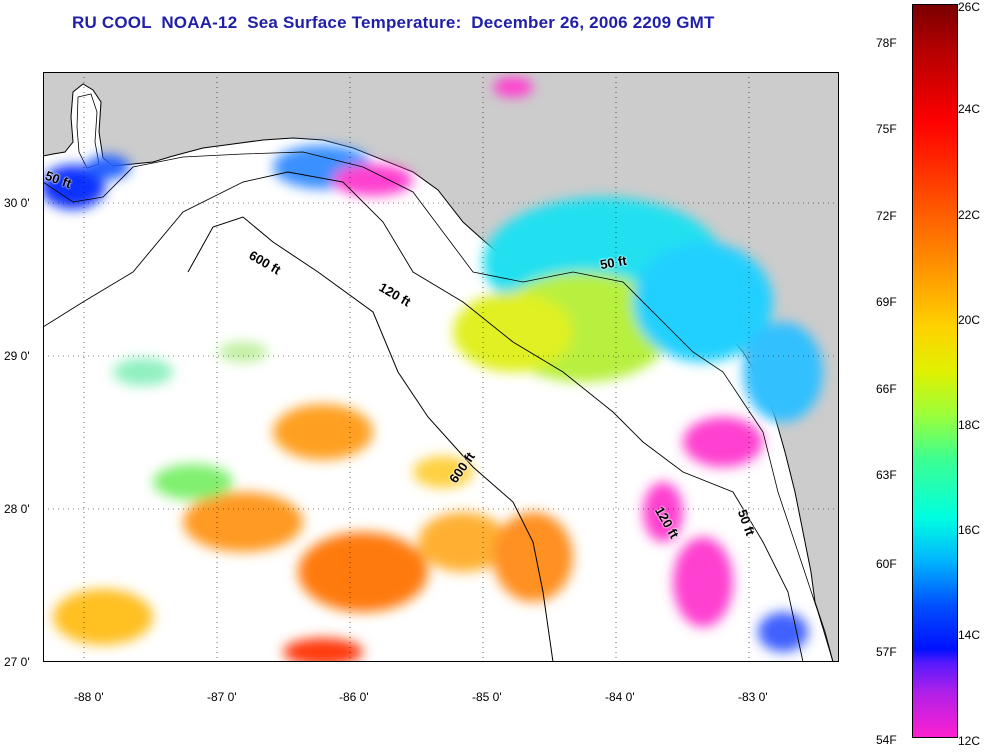 This screenshot has width=992, height=754. What do you see at coordinates (17, 203) in the screenshot?
I see `lat-label-30: 30 0'` at bounding box center [17, 203].